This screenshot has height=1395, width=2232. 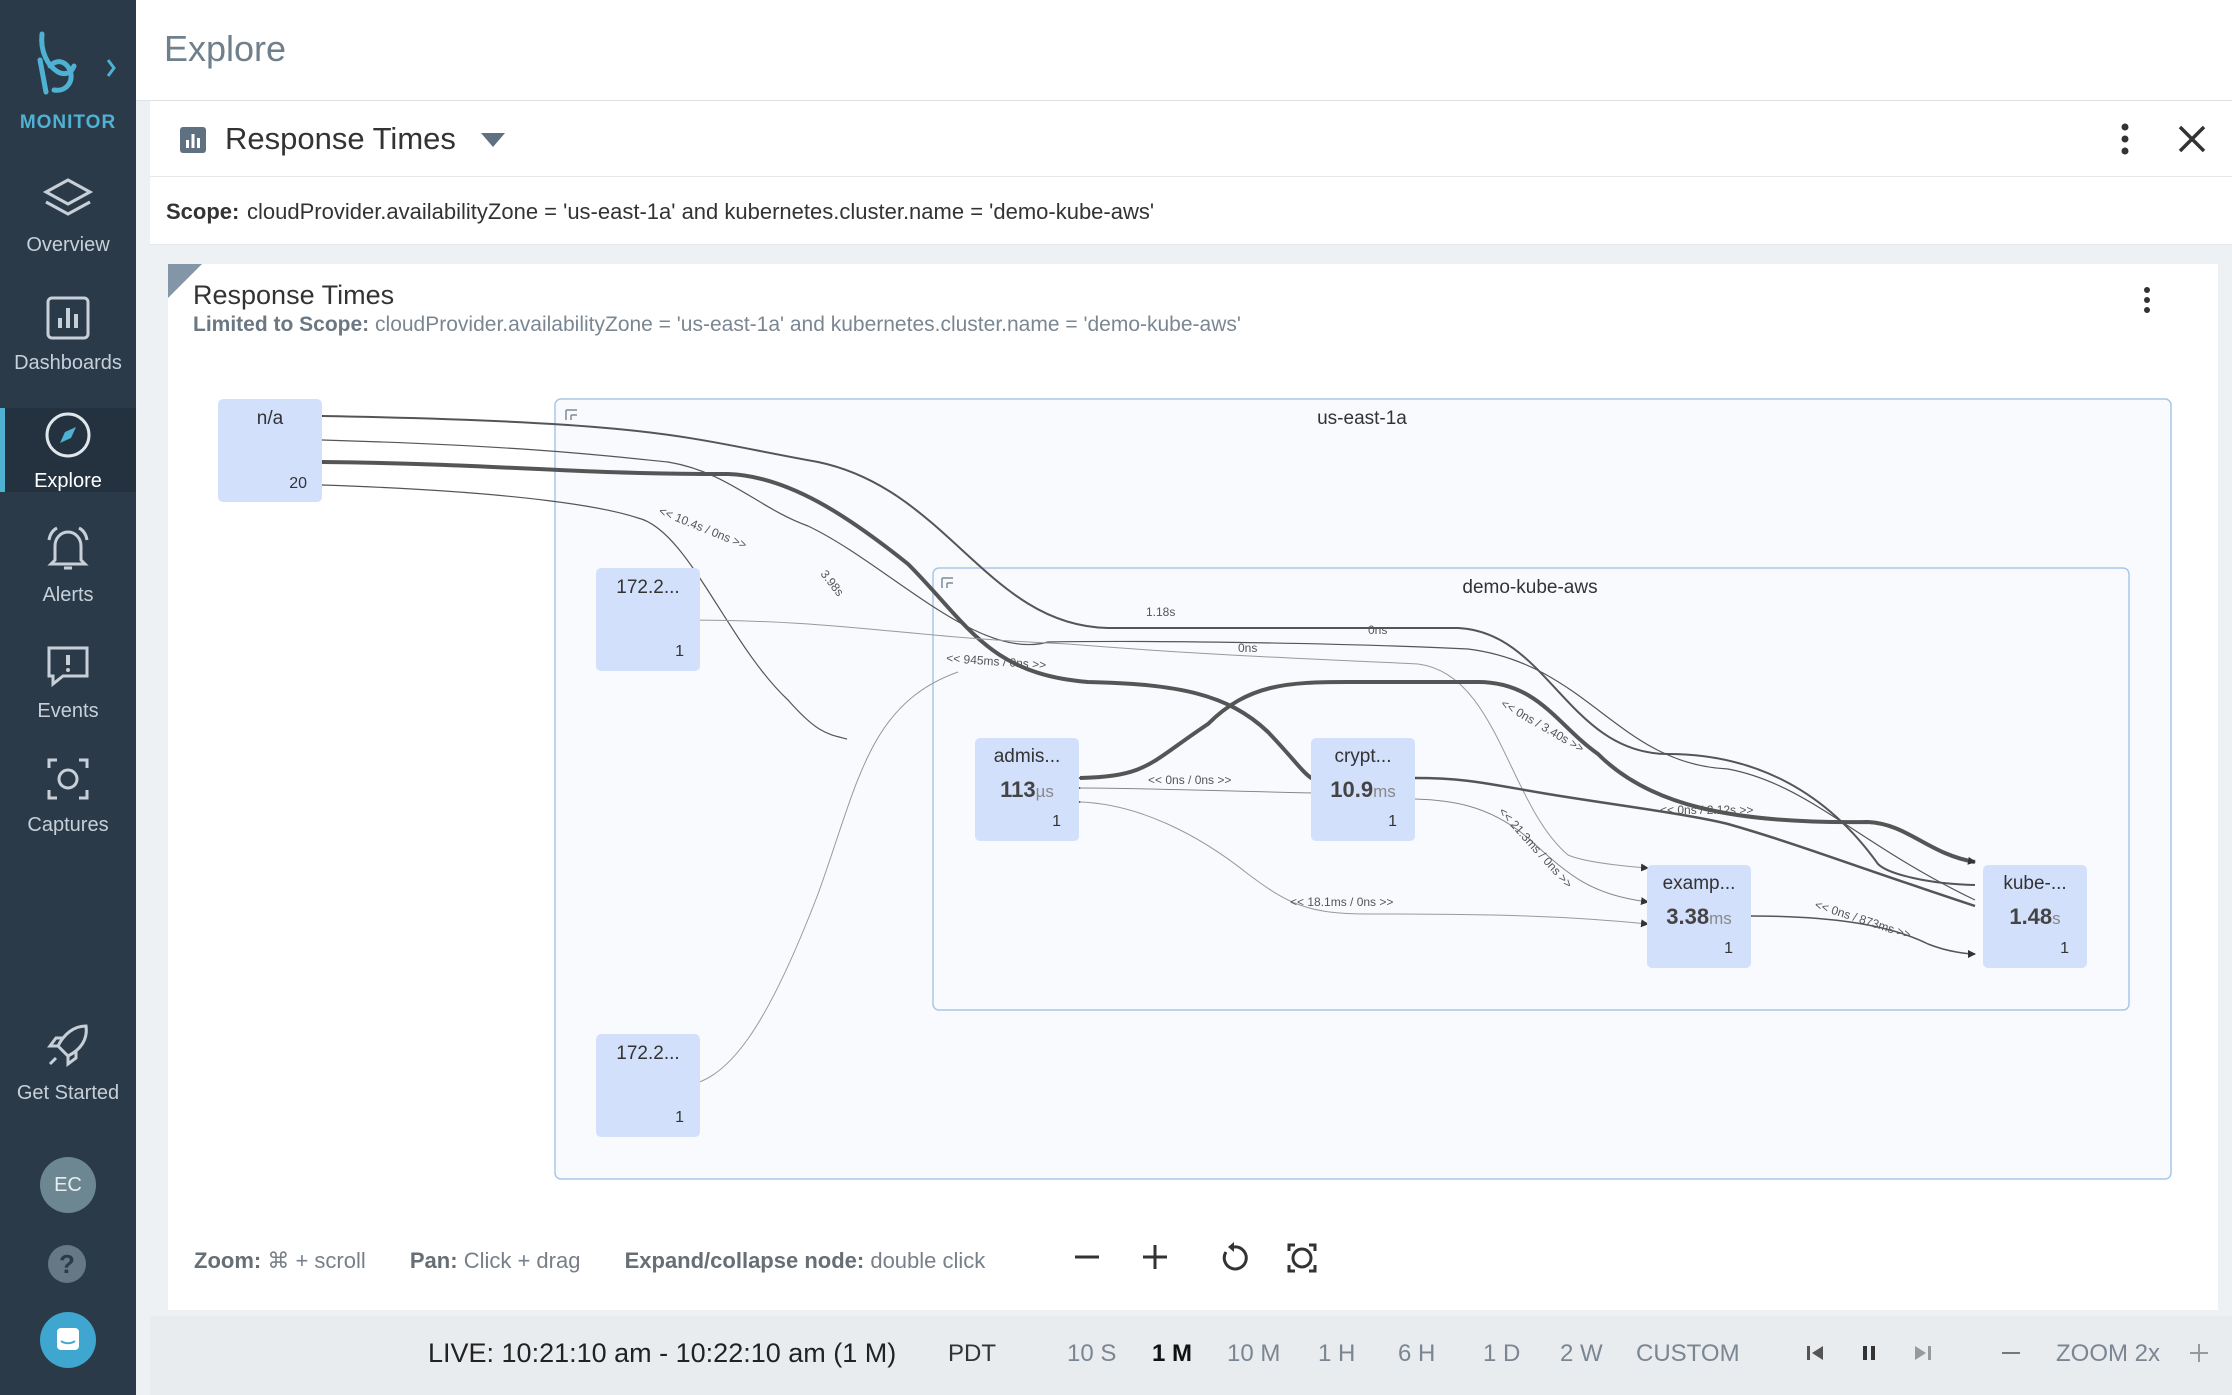 What do you see at coordinates (68, 231) in the screenshot?
I see `sidebar-item-overview: Overview` at bounding box center [68, 231].